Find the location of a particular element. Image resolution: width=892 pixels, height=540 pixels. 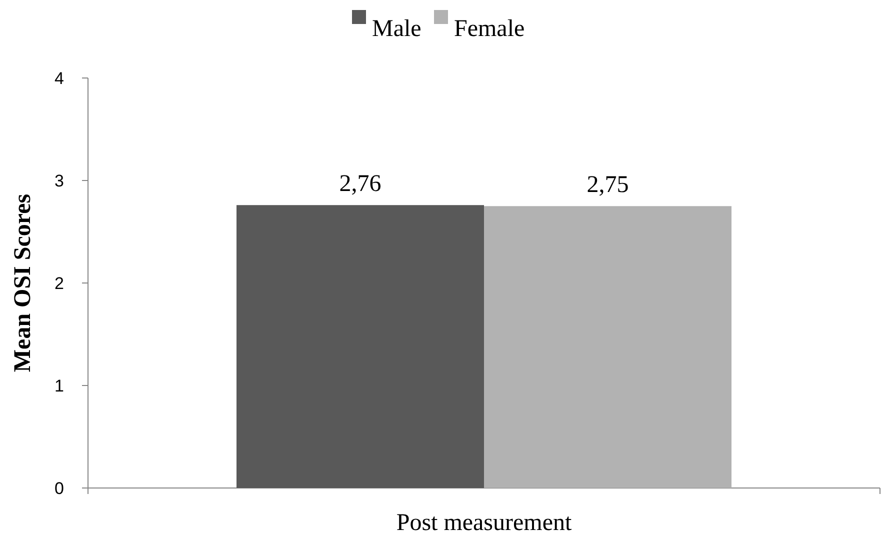

y-axis-title: Mean OSI Scores is located at coordinates (23, 283).